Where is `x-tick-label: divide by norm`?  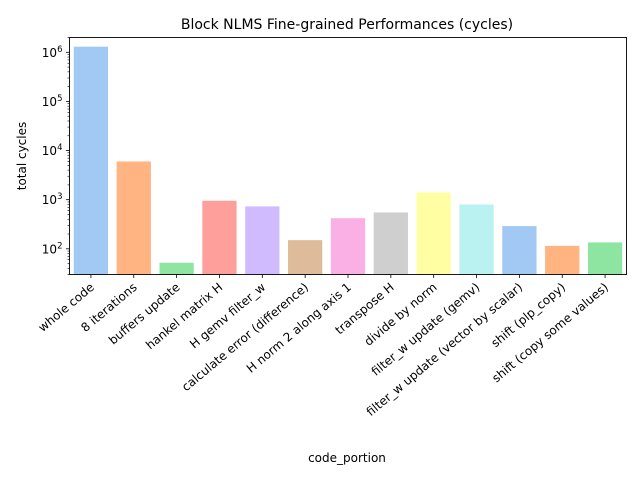 x-tick-label: divide by norm is located at coordinates (401, 314).